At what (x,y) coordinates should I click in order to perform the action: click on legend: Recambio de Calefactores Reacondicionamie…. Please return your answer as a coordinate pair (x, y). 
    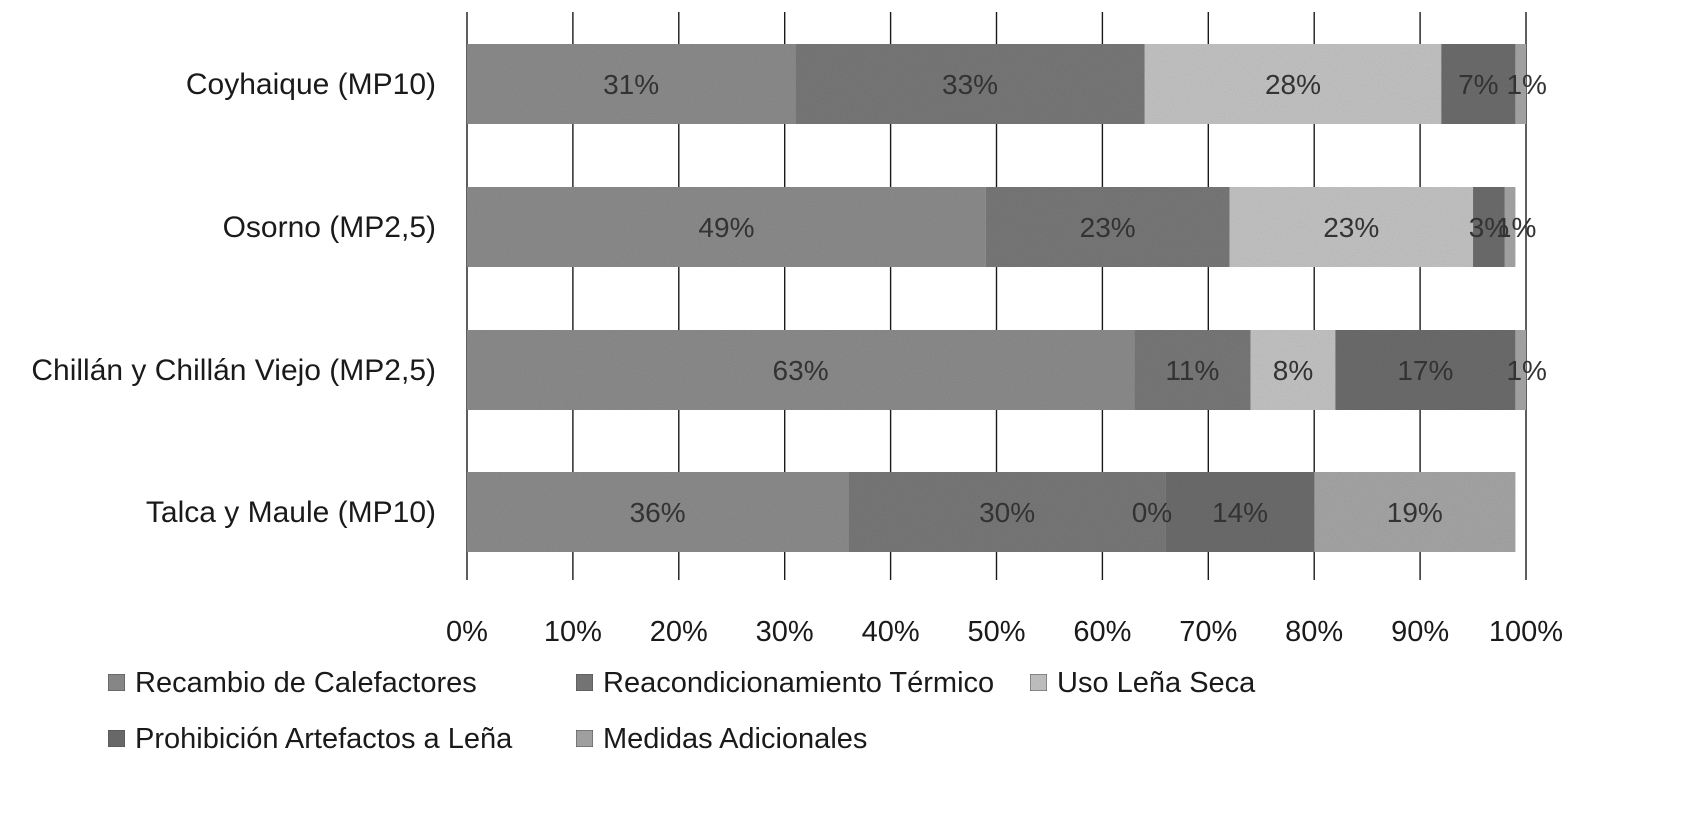
    Looking at the image, I should click on (681, 711).